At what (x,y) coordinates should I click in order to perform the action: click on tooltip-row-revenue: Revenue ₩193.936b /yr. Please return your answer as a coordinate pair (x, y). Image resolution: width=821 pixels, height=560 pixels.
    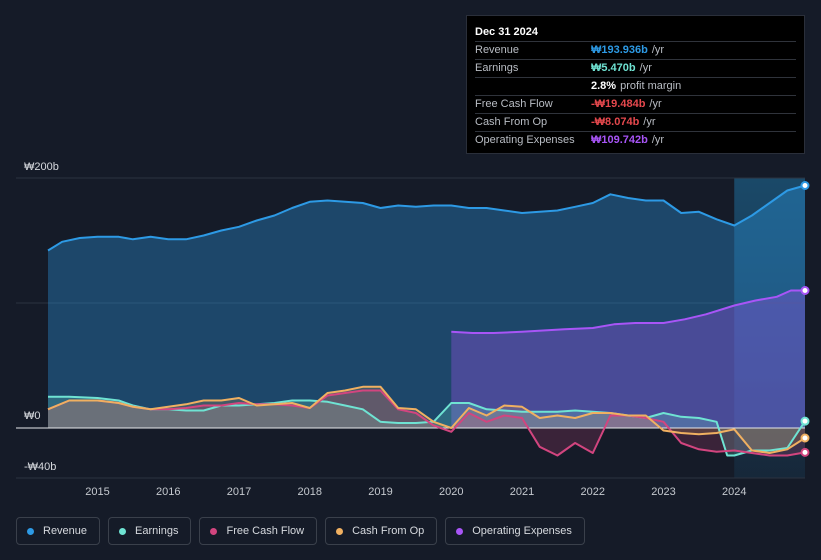
    Looking at the image, I should click on (635, 51).